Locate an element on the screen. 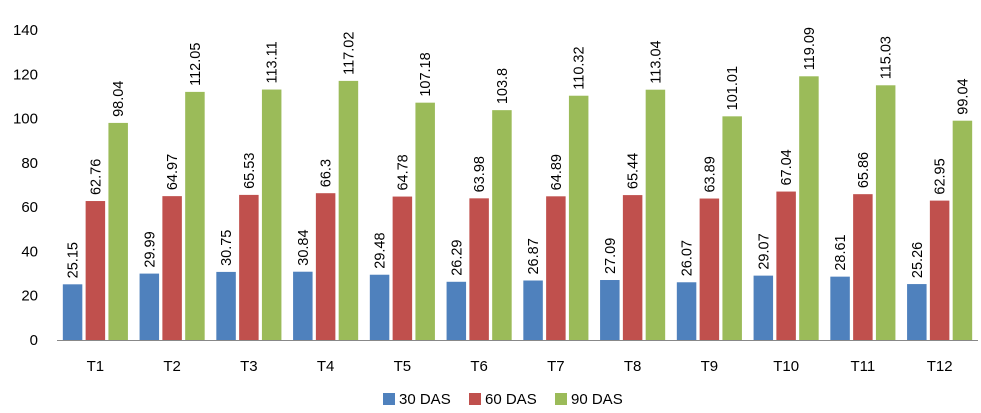 The height and width of the screenshot is (413, 981). x-tick-label: T12 is located at coordinates (940, 366).